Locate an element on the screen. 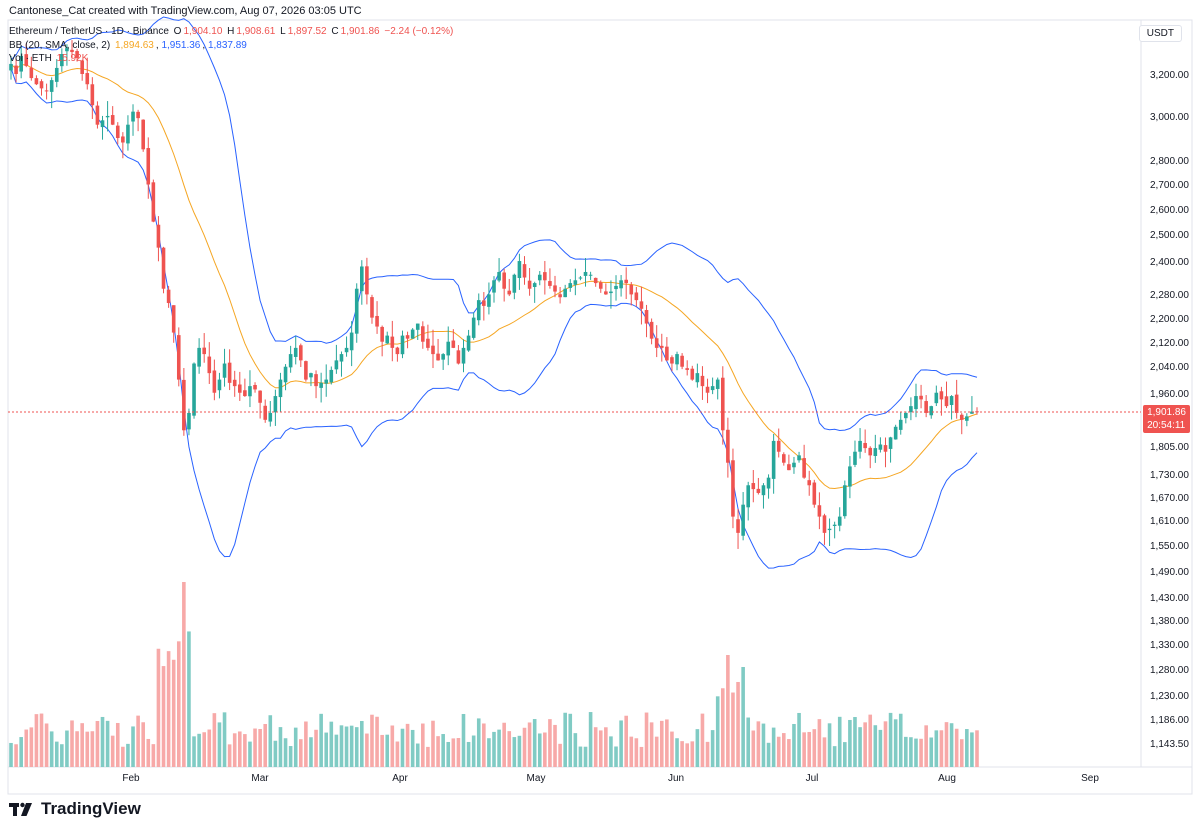 This screenshot has width=1200, height=833. x-tick-label: May is located at coordinates (536, 778).